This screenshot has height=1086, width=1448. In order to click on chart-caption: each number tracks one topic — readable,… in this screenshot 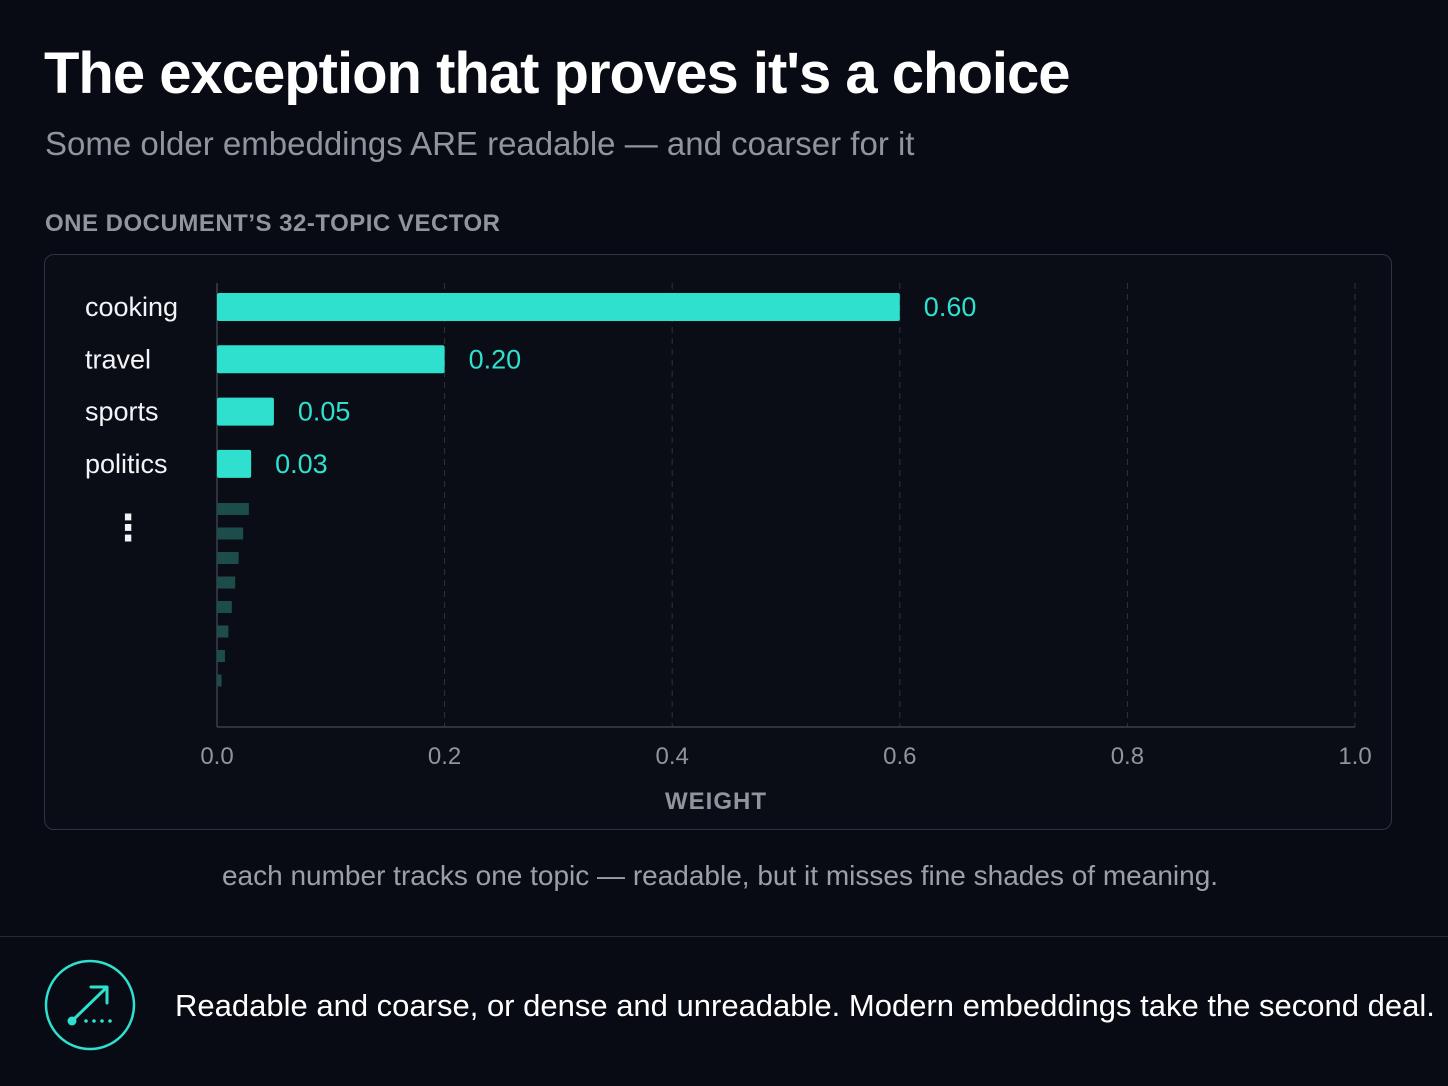, I will do `click(720, 875)`.